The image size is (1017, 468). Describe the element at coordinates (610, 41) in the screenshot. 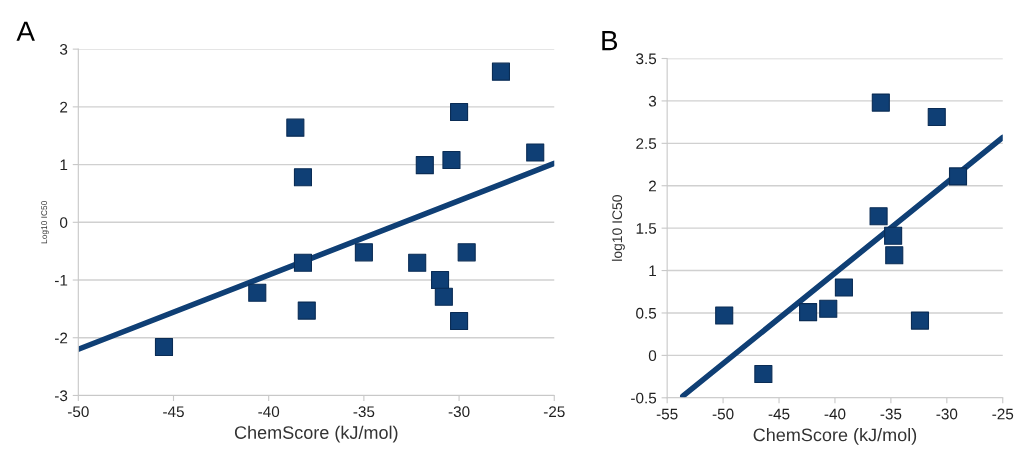

I see `chart-title: B` at that location.